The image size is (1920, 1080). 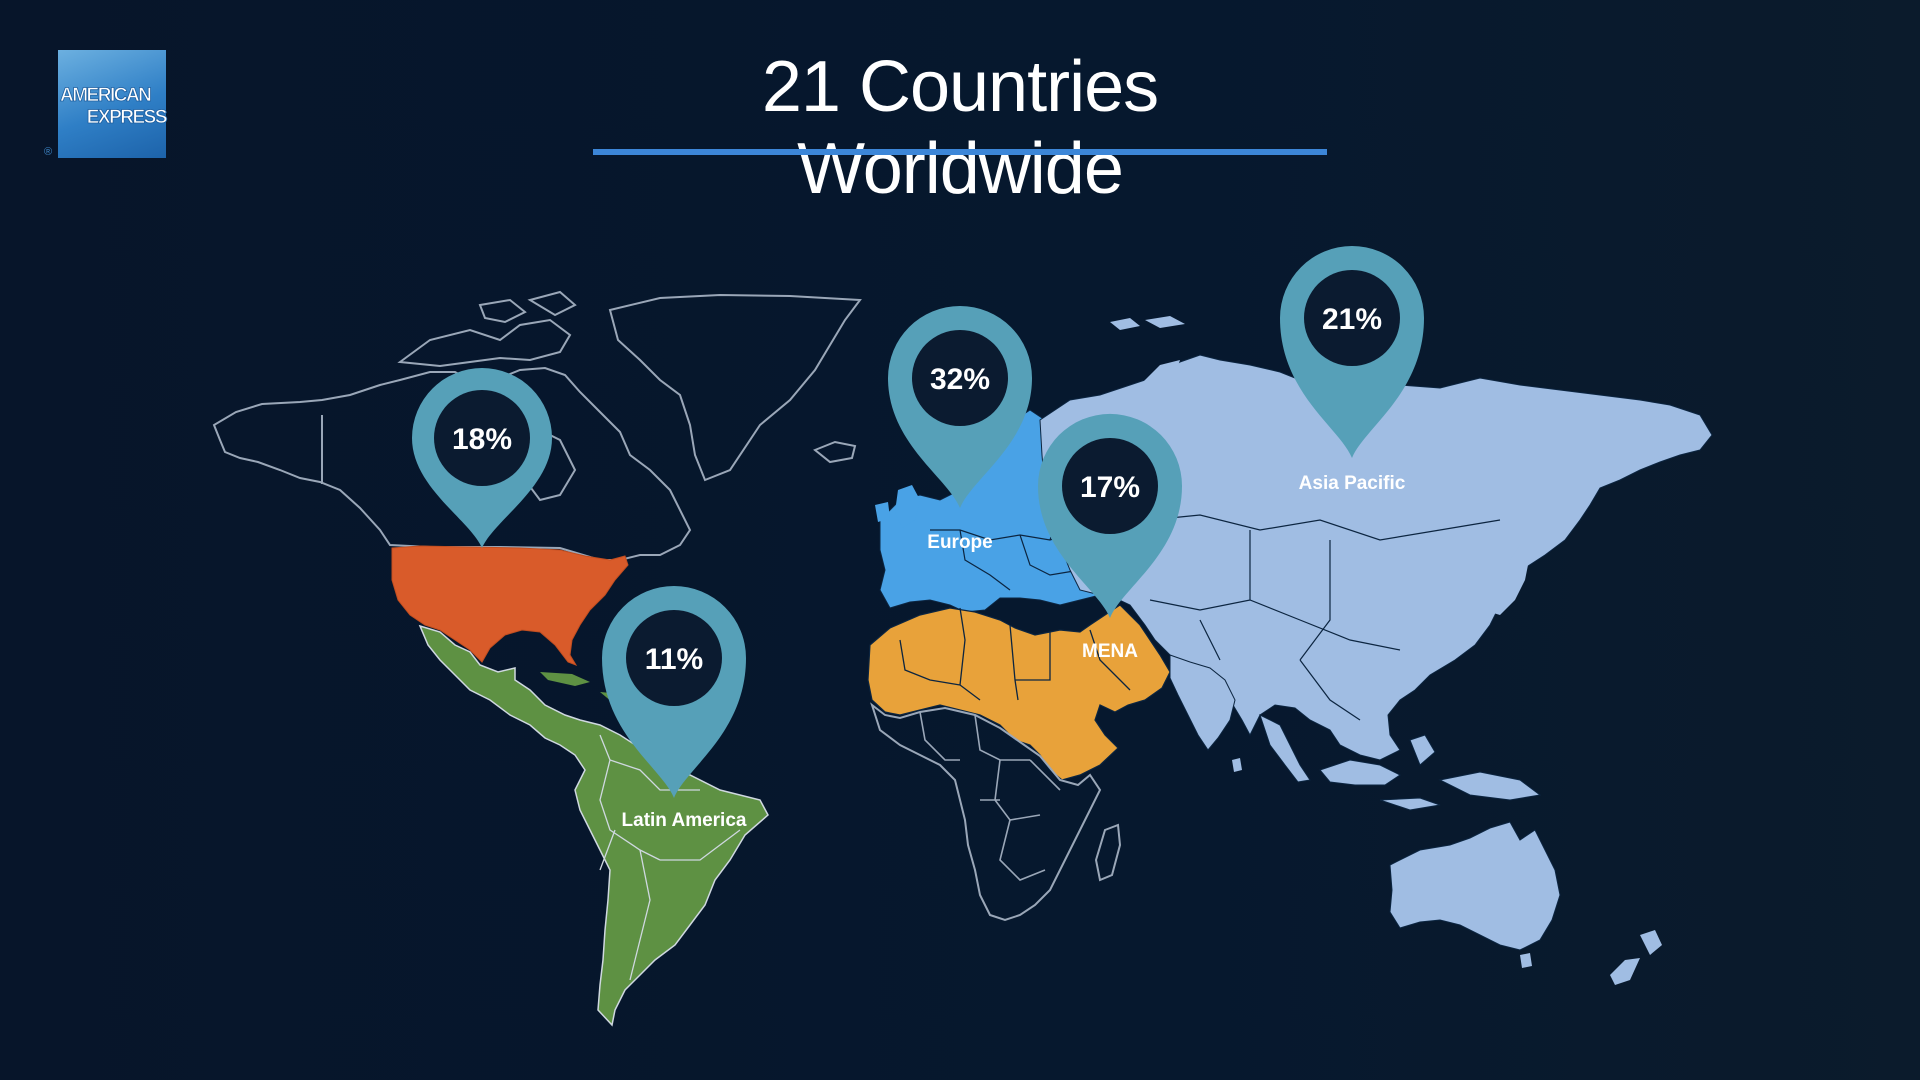 I want to click on pin-north-america: 18%, so click(x=482, y=458).